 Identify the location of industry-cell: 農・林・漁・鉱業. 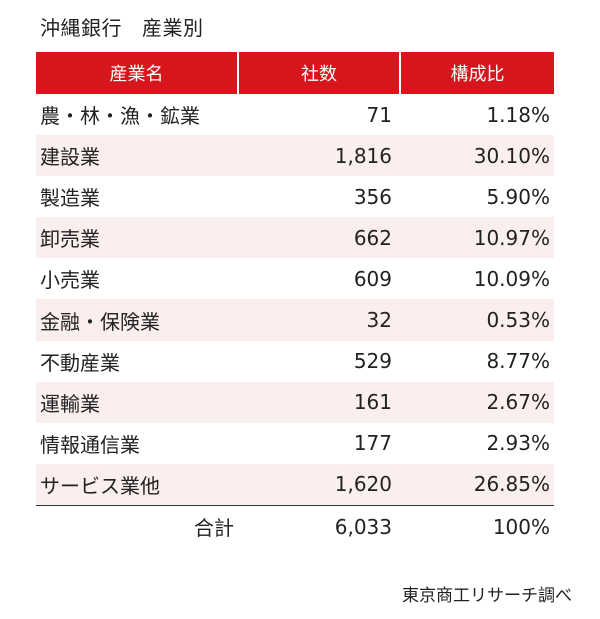
(120, 116).